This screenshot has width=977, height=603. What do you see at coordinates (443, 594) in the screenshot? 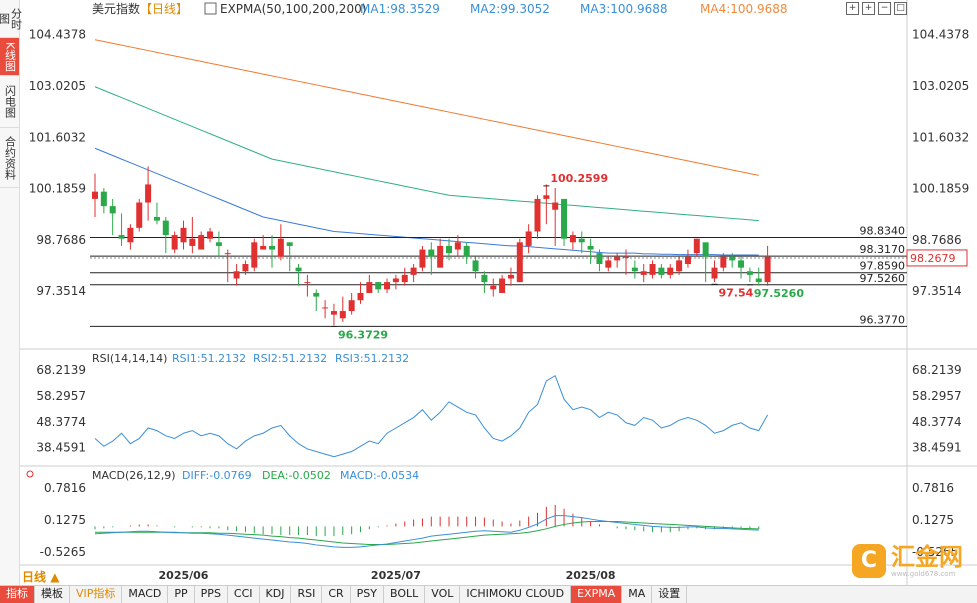
I see `tab-vol: VOL` at bounding box center [443, 594].